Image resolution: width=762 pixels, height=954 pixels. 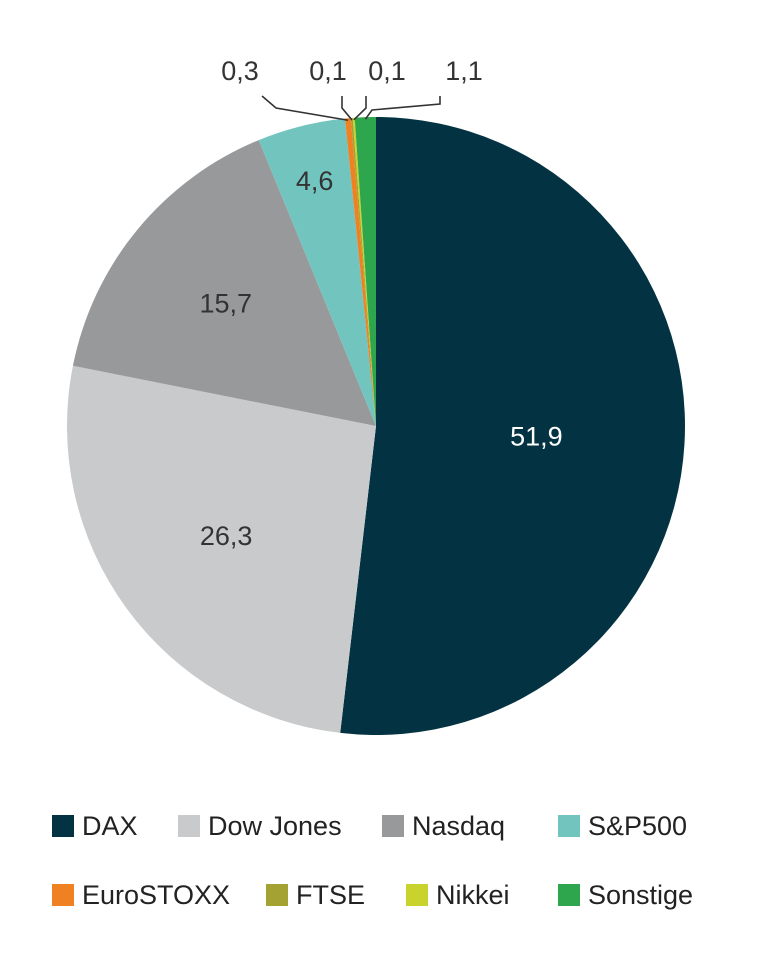 I want to click on legend-item-eurostoxx: EuroSTOXX, so click(x=159, y=895).